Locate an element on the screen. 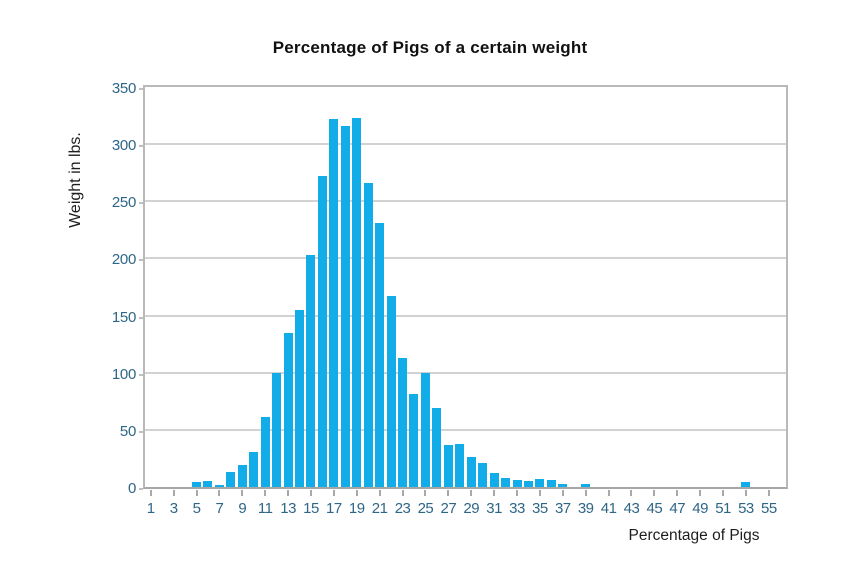 The width and height of the screenshot is (860, 572). x-tick-label: 33 is located at coordinates (517, 508).